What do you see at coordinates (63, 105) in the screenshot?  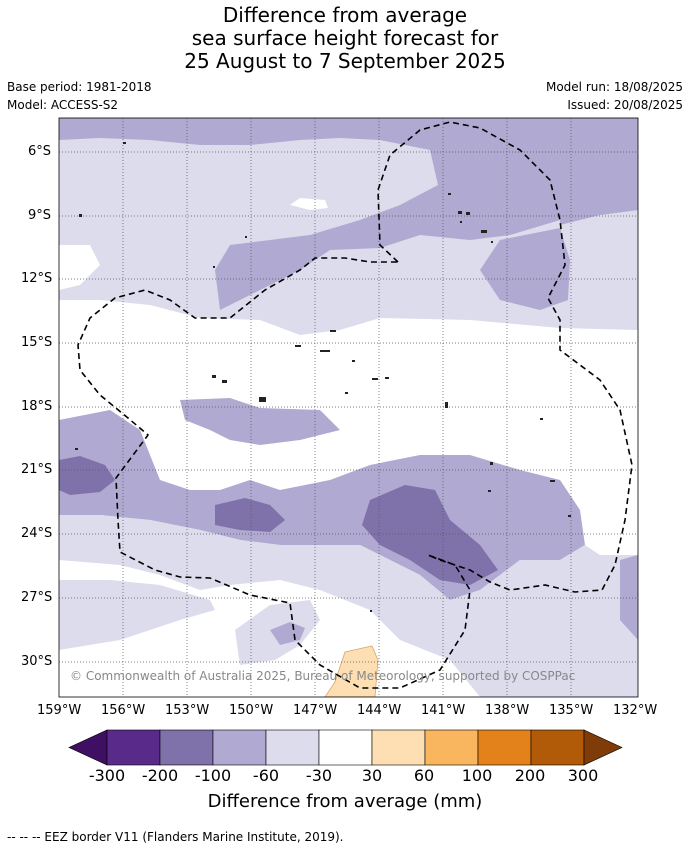 I see `model-name: Model: ACCESS-S2` at bounding box center [63, 105].